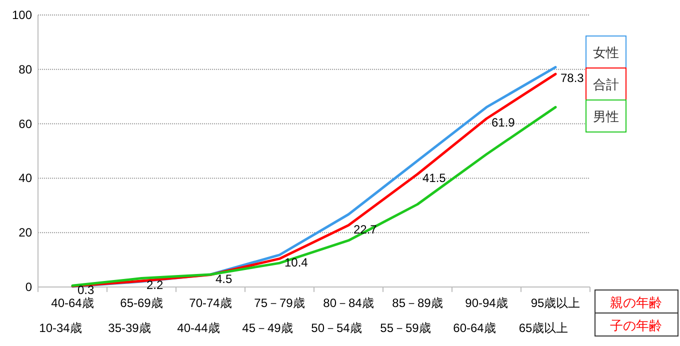 The image size is (680, 346). What do you see at coordinates (636, 302) in the screenshot?
I see `text: 親の年齢` at bounding box center [636, 302].